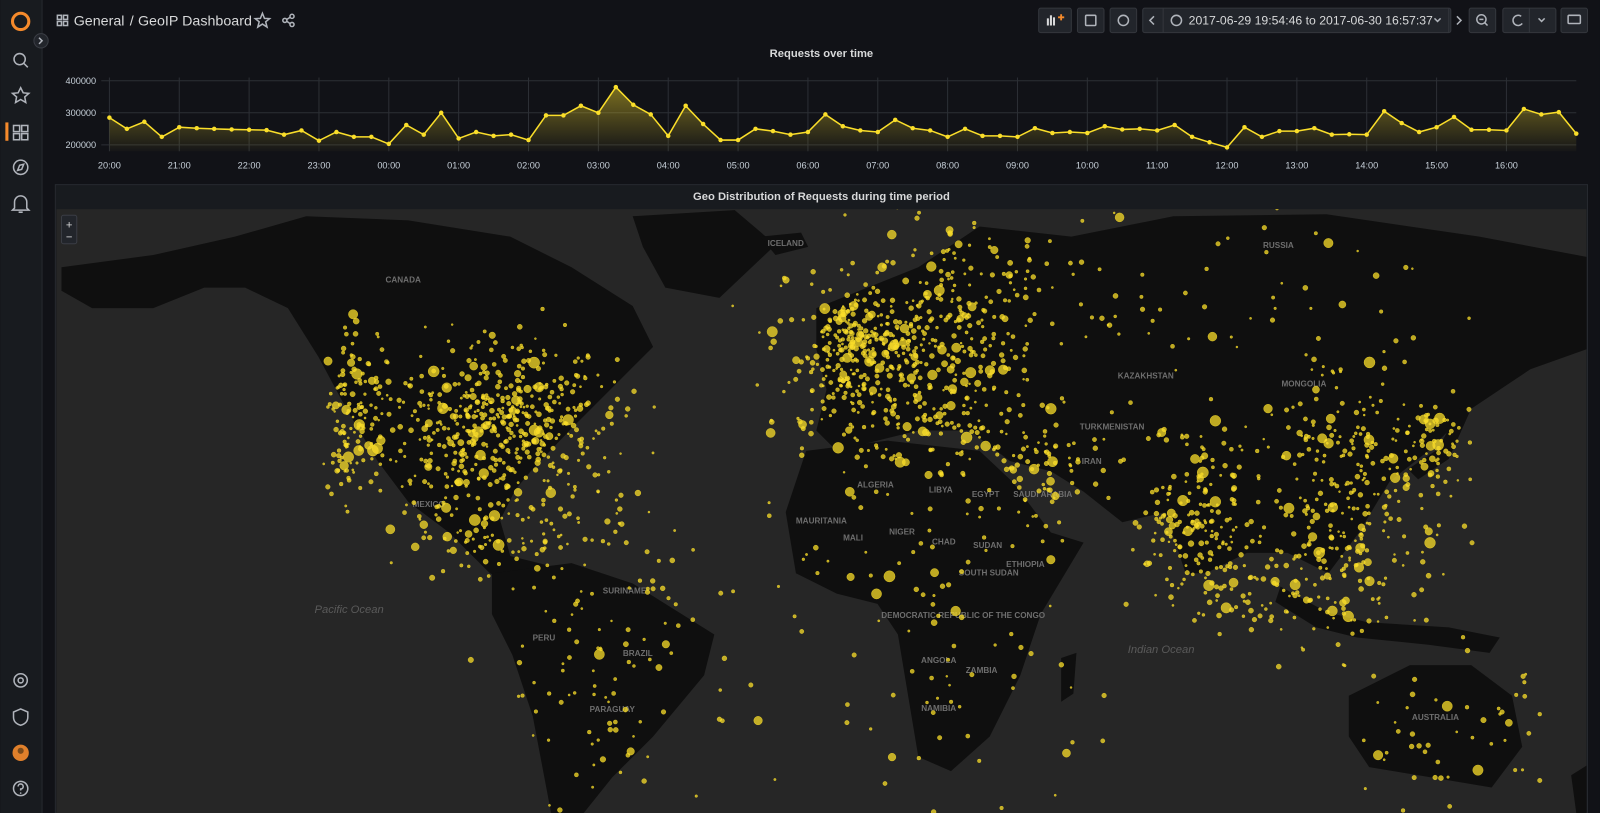  I want to click on logo, so click(20, 21).